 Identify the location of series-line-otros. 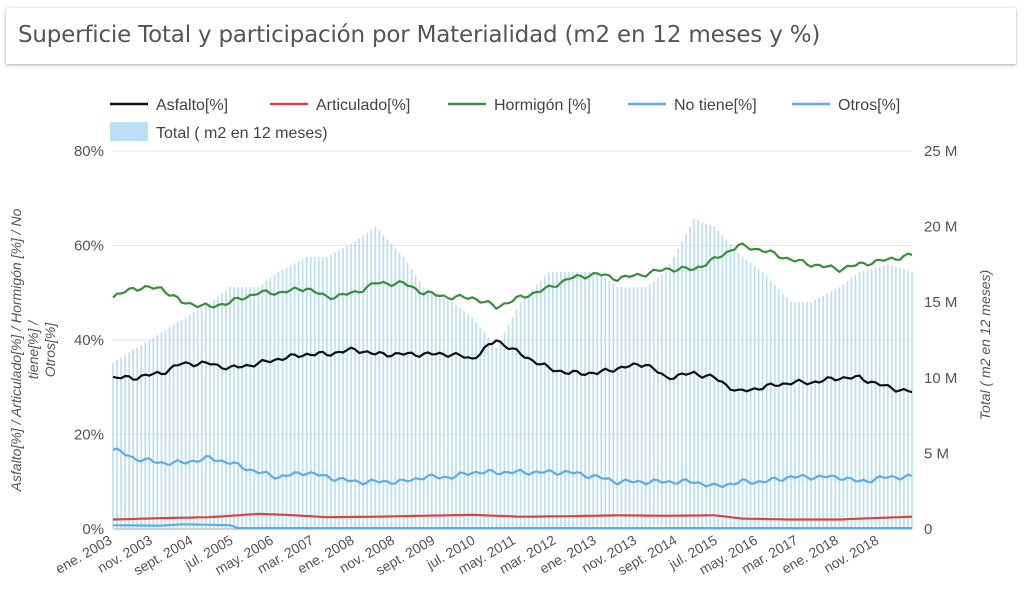
(512, 526).